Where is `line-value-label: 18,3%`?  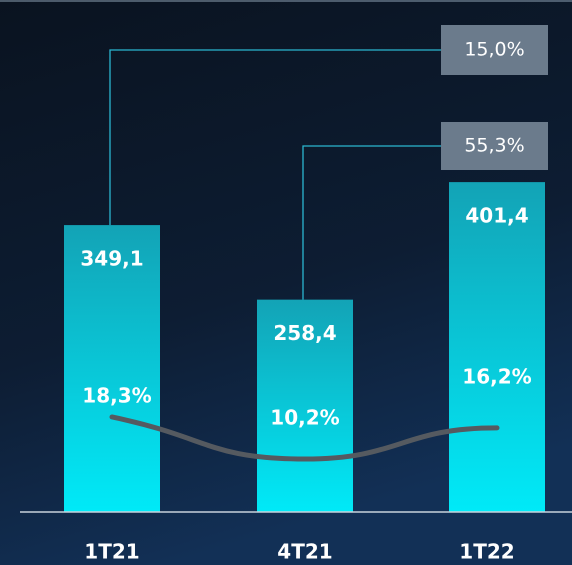 line-value-label: 18,3% is located at coordinates (116, 395).